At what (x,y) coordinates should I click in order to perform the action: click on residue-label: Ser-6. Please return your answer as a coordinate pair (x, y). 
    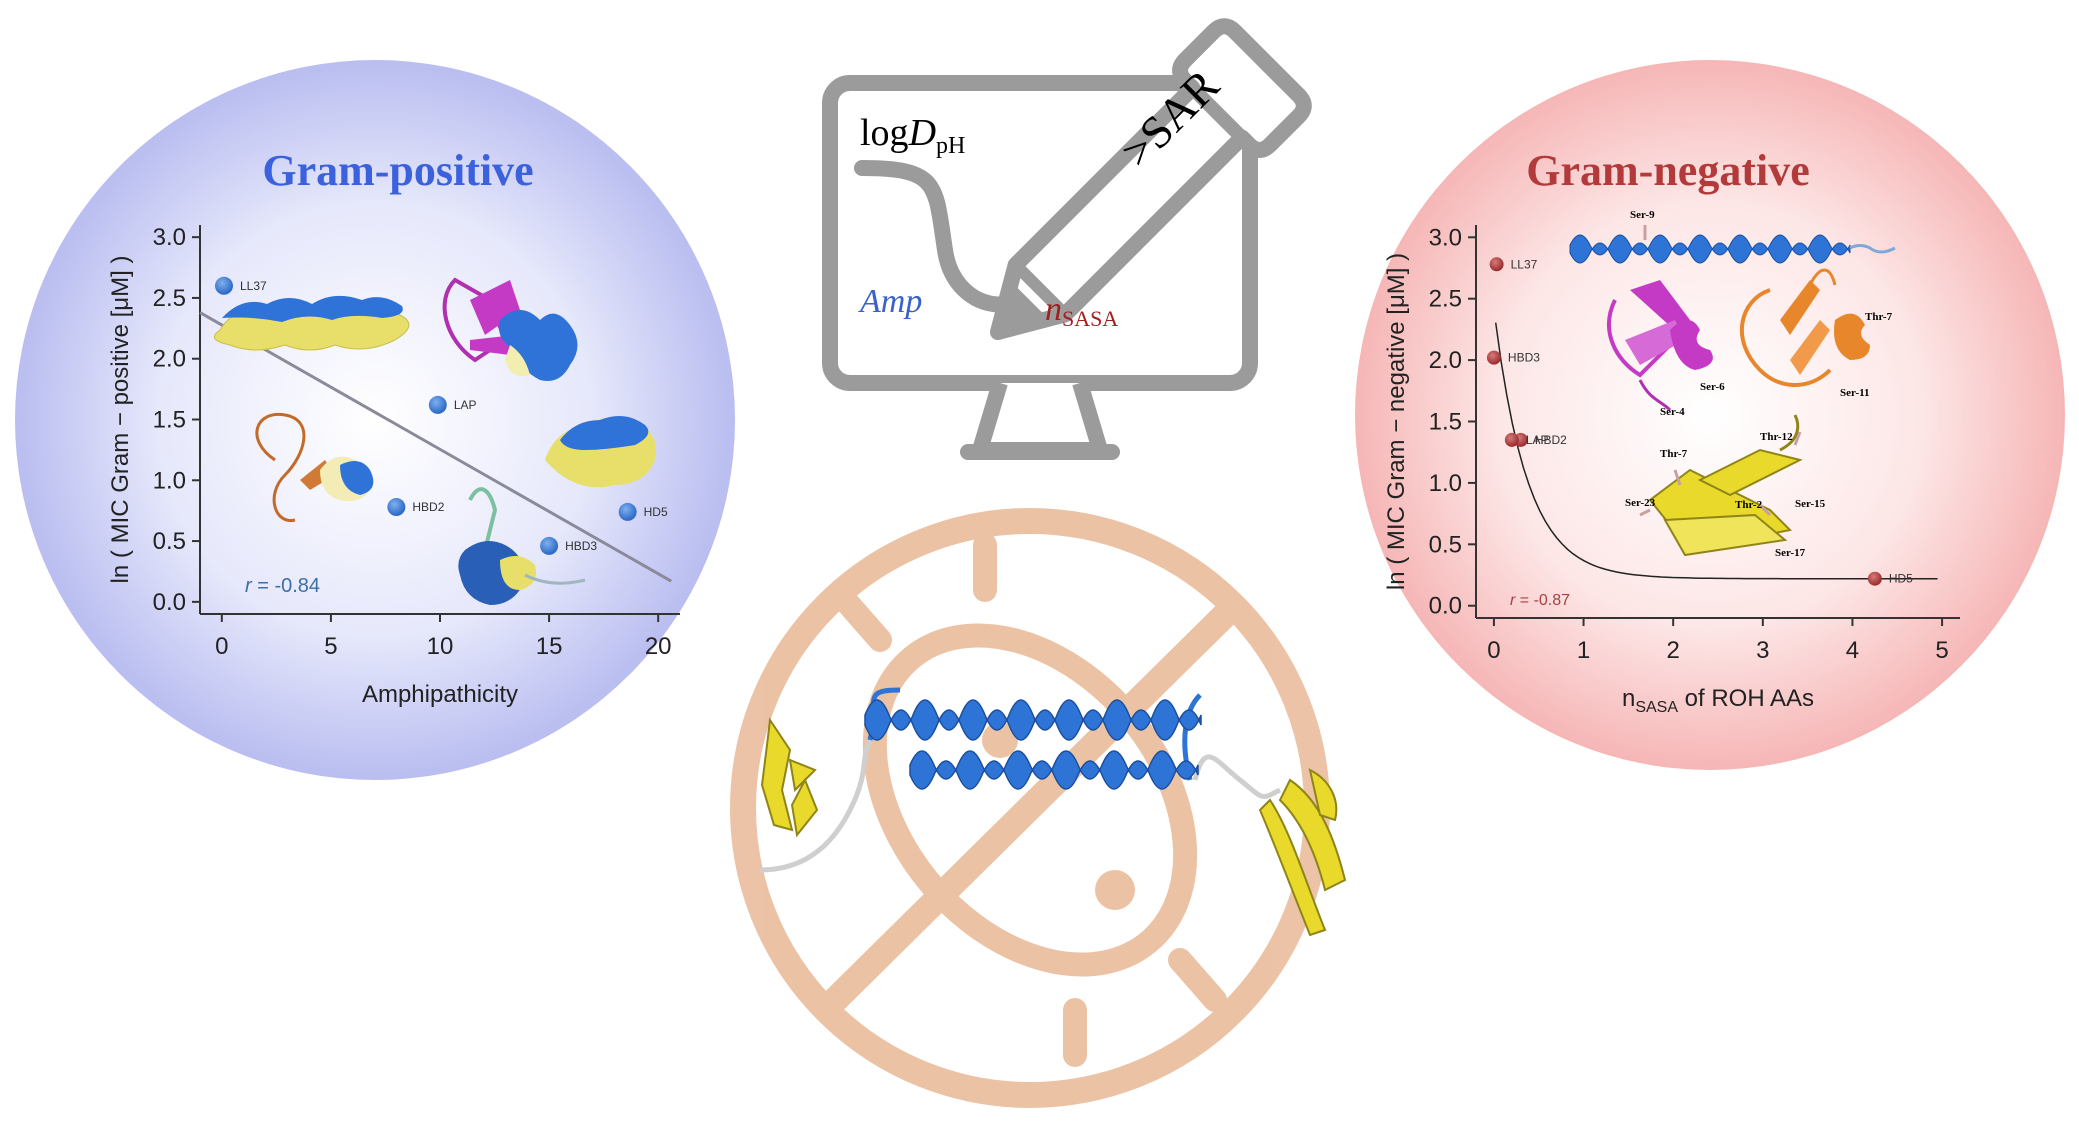
    Looking at the image, I should click on (1712, 387).